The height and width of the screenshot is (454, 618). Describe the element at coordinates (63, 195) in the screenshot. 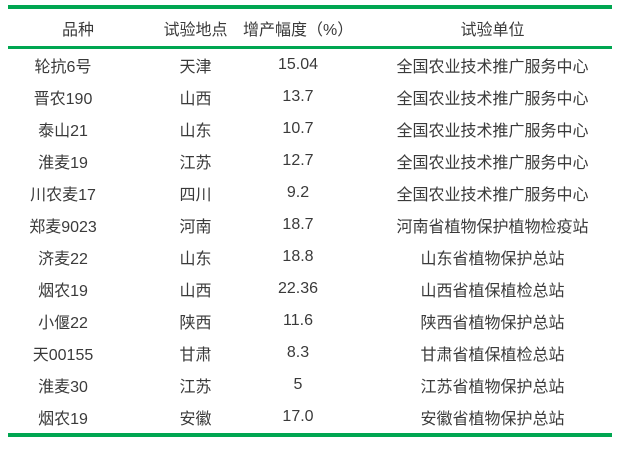

I see `variety-cell: 川农麦17` at that location.